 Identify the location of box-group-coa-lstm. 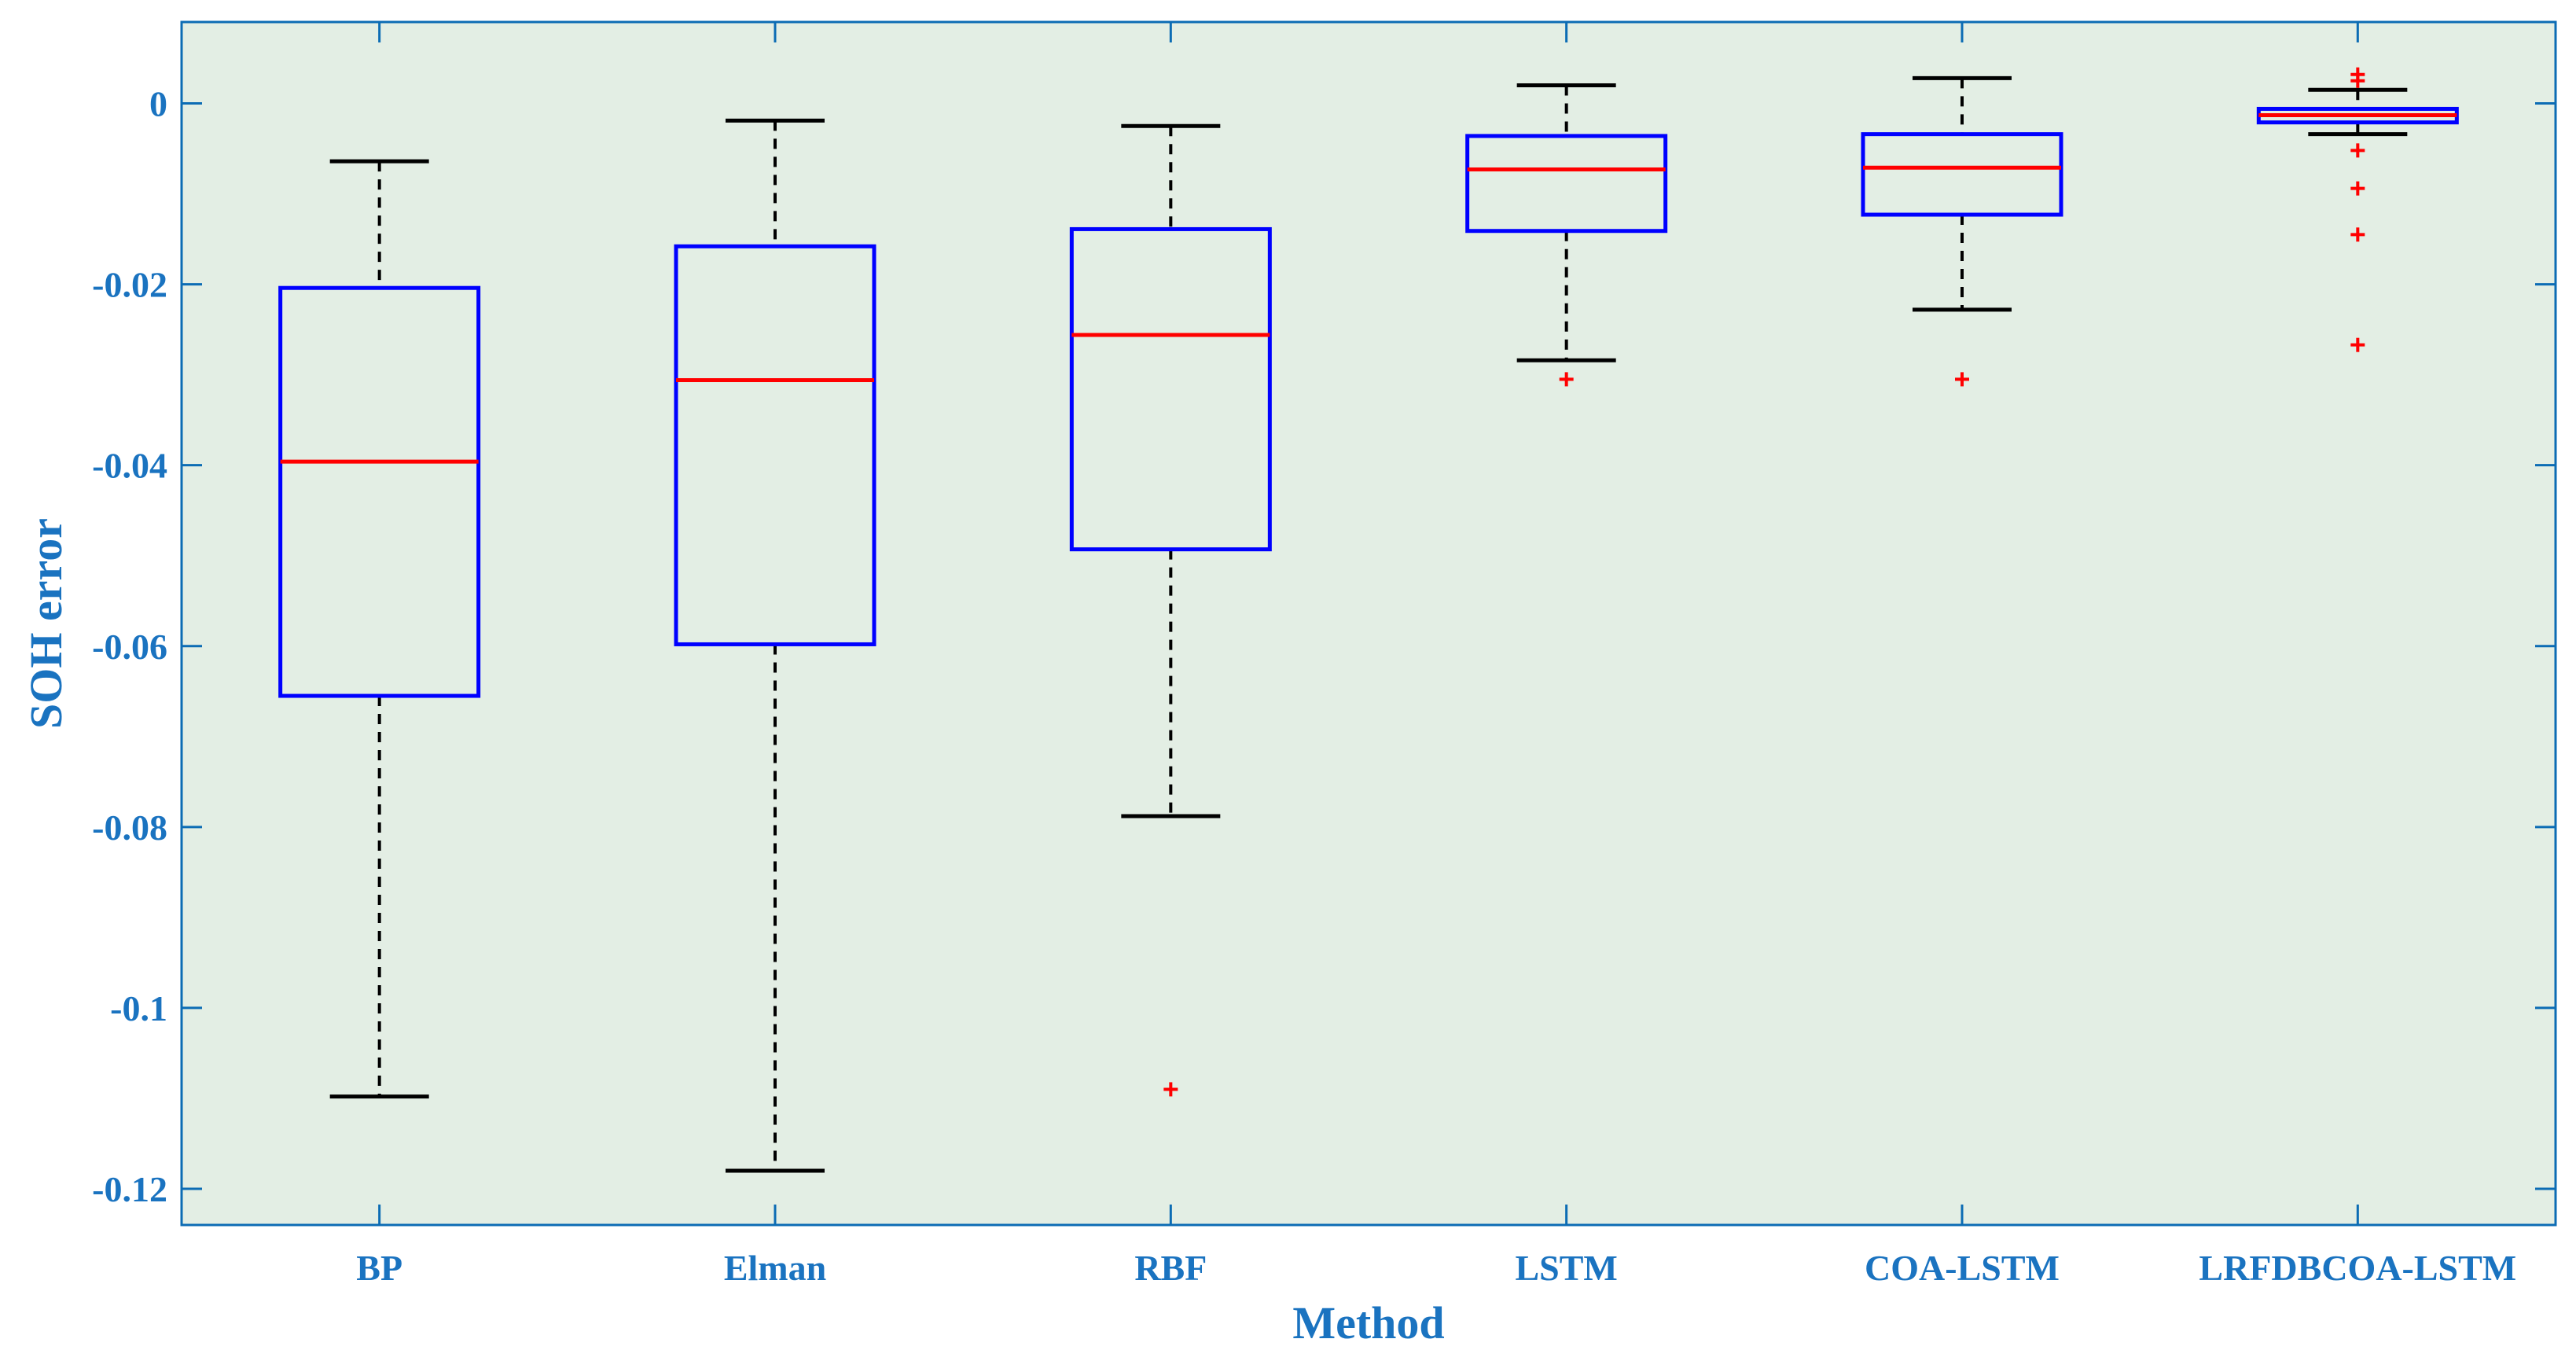
(1962, 231).